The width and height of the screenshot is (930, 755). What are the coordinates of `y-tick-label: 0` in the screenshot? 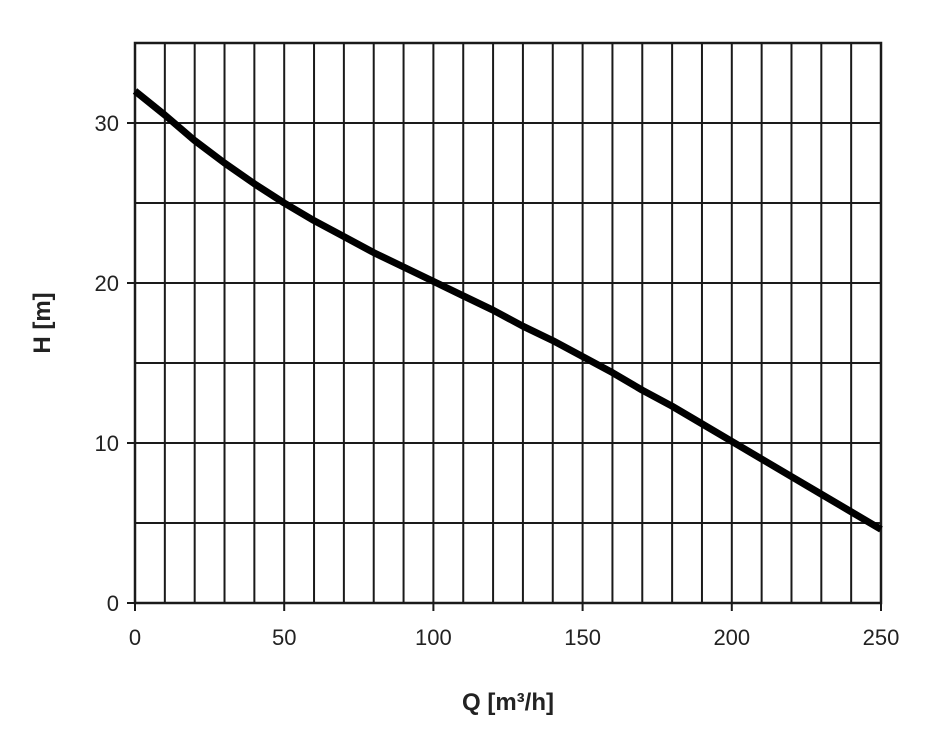 It's located at (113, 603).